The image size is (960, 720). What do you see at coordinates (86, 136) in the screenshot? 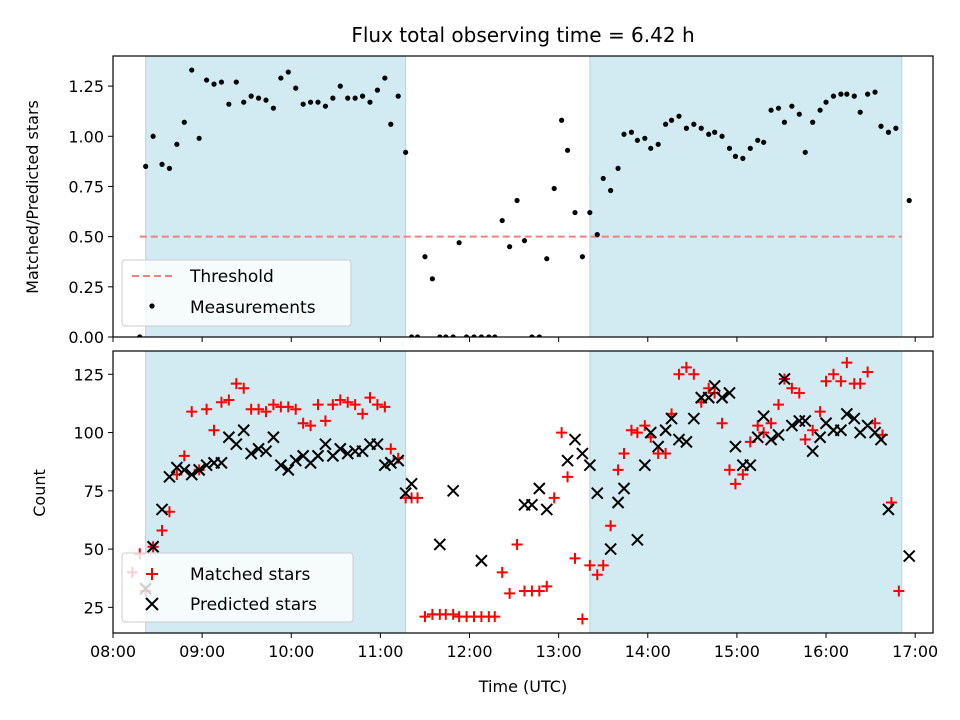
I see `y-tick-label: 1.00` at bounding box center [86, 136].